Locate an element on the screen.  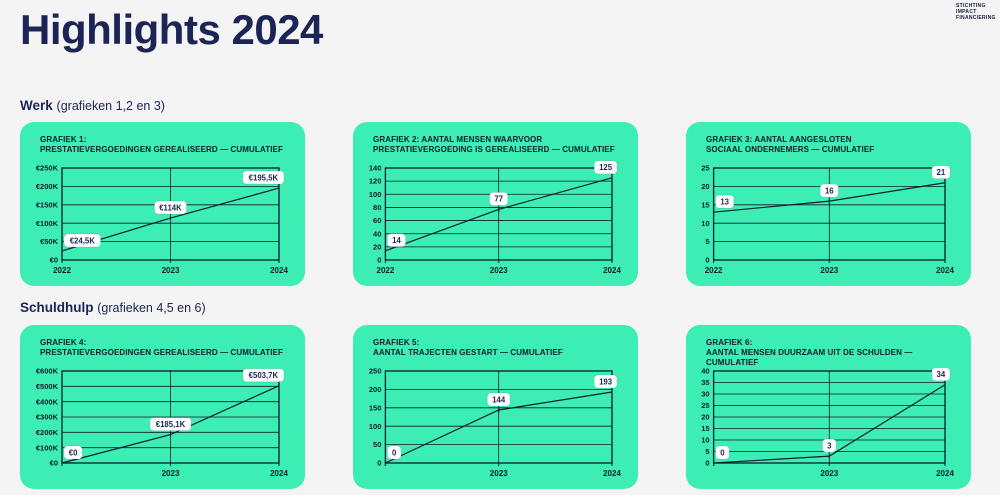
point-label: 193 is located at coordinates (605, 381).